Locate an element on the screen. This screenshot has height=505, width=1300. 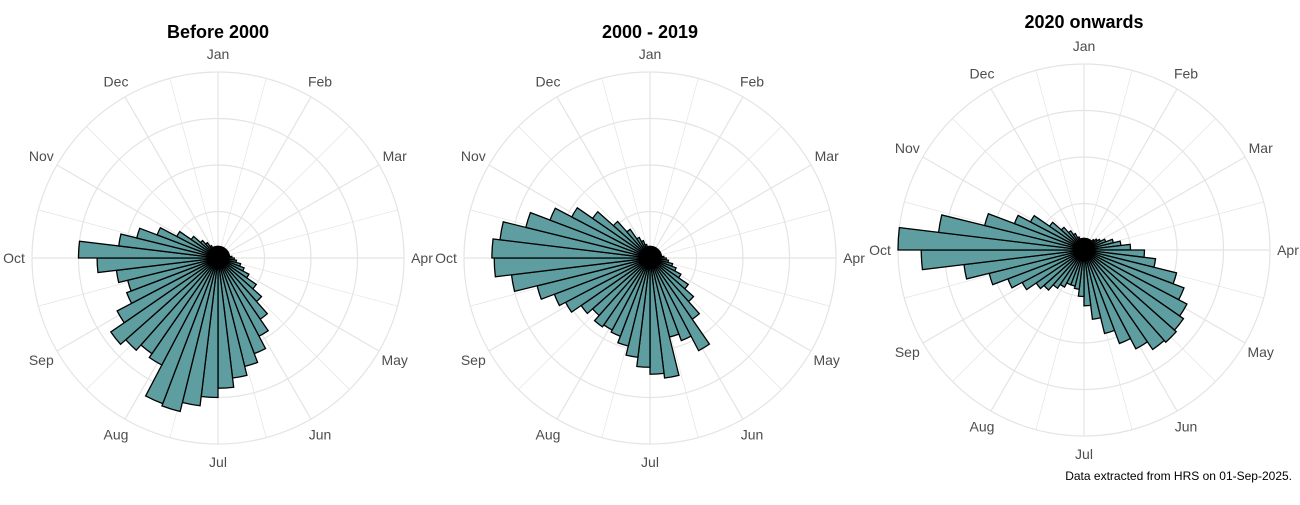
data-source-caption: Data extracted from HRS on 01-Sep-2025. is located at coordinates (1178, 476).